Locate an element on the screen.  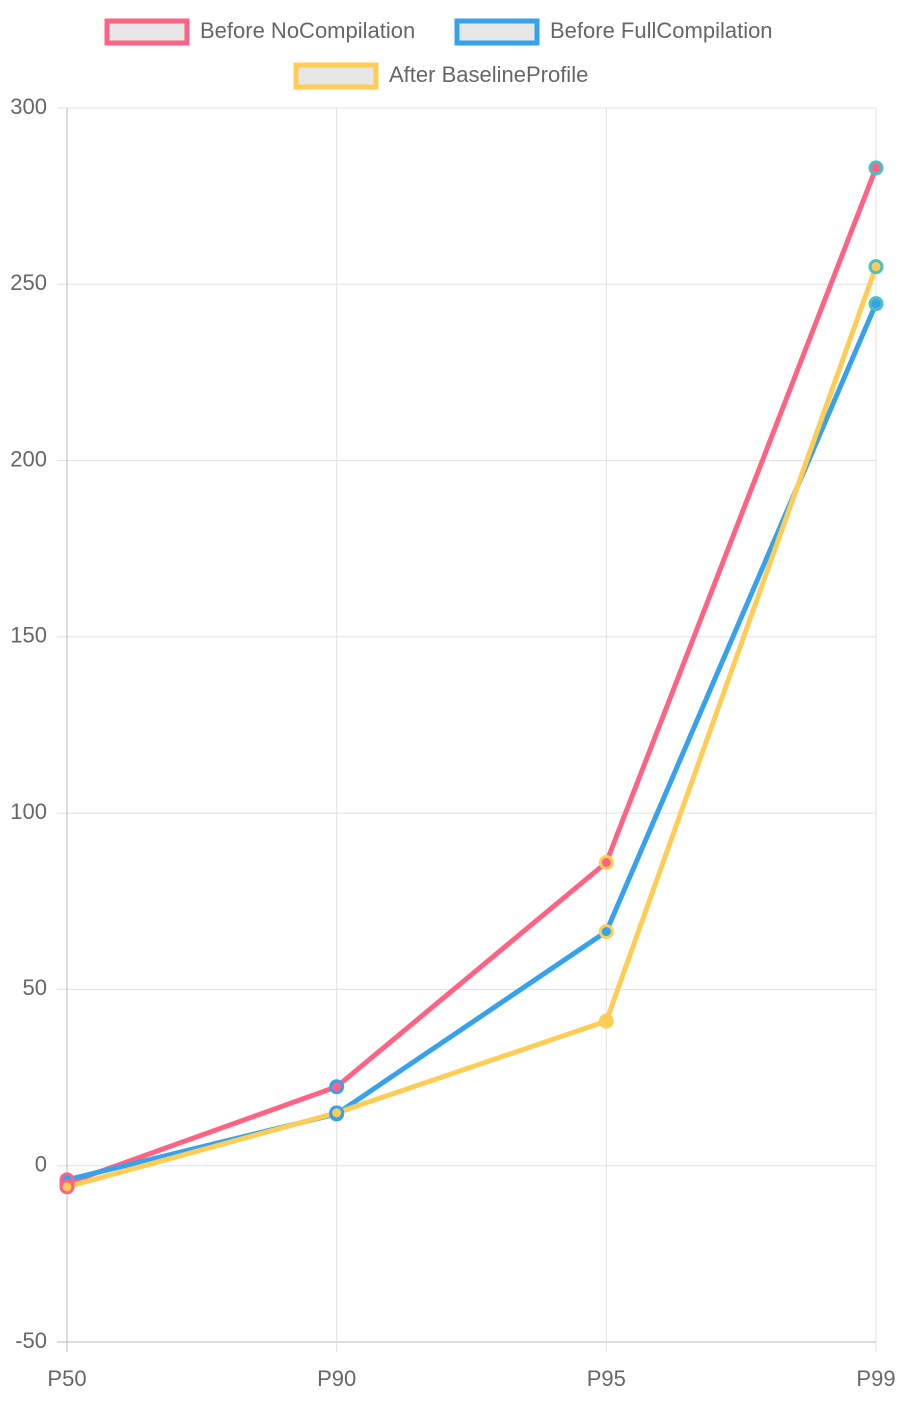
y-tick-label: 250 is located at coordinates (28, 282).